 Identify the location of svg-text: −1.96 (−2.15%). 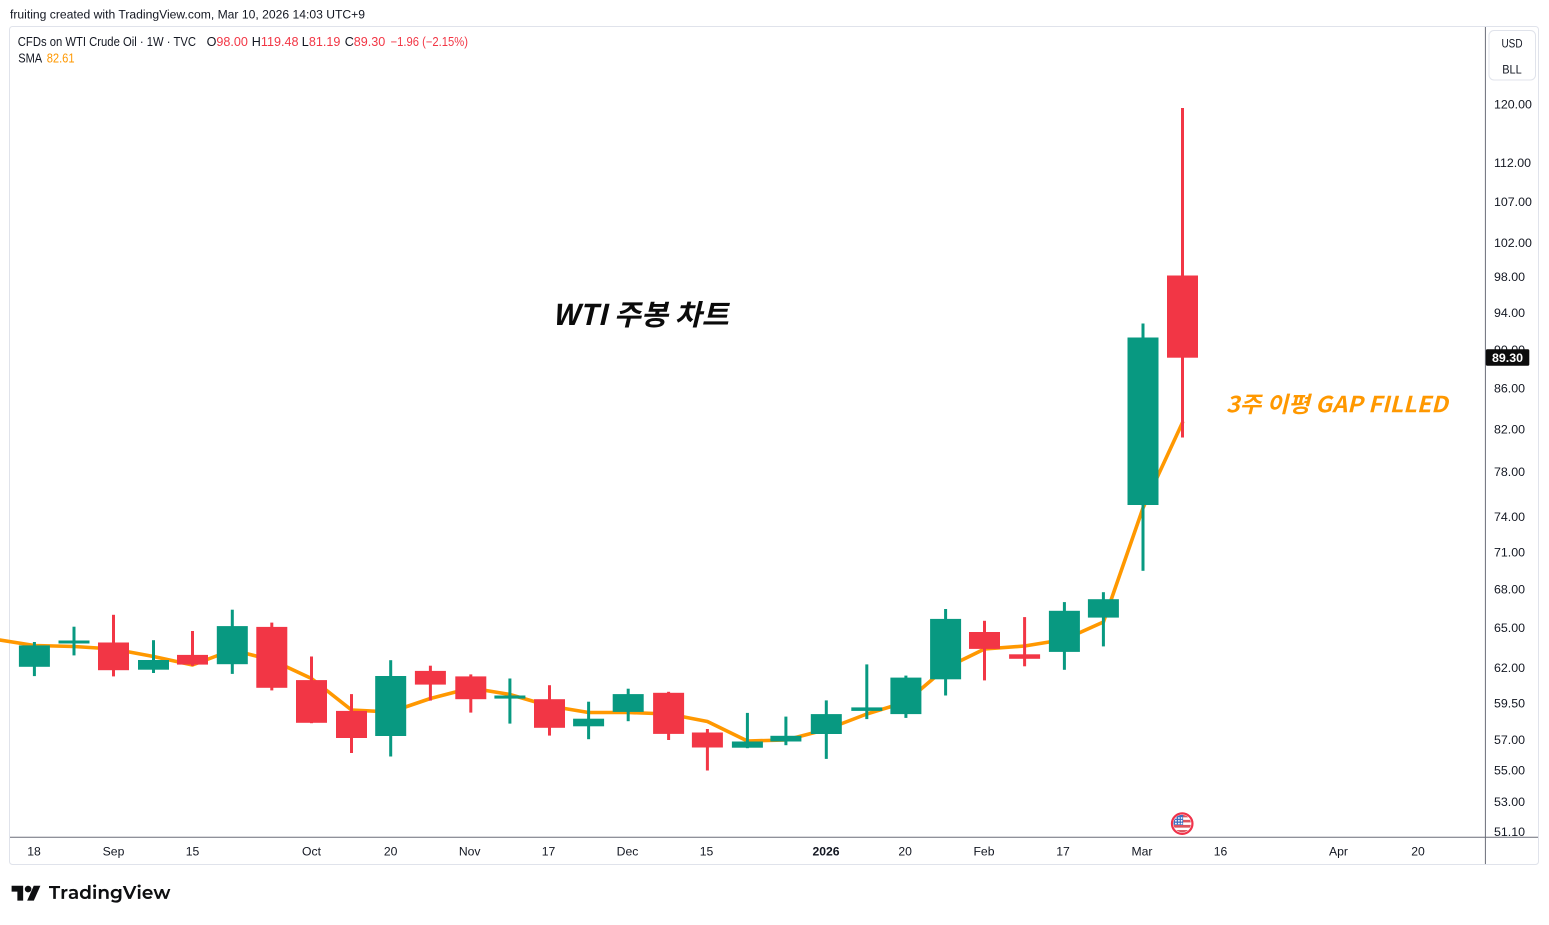
(429, 42).